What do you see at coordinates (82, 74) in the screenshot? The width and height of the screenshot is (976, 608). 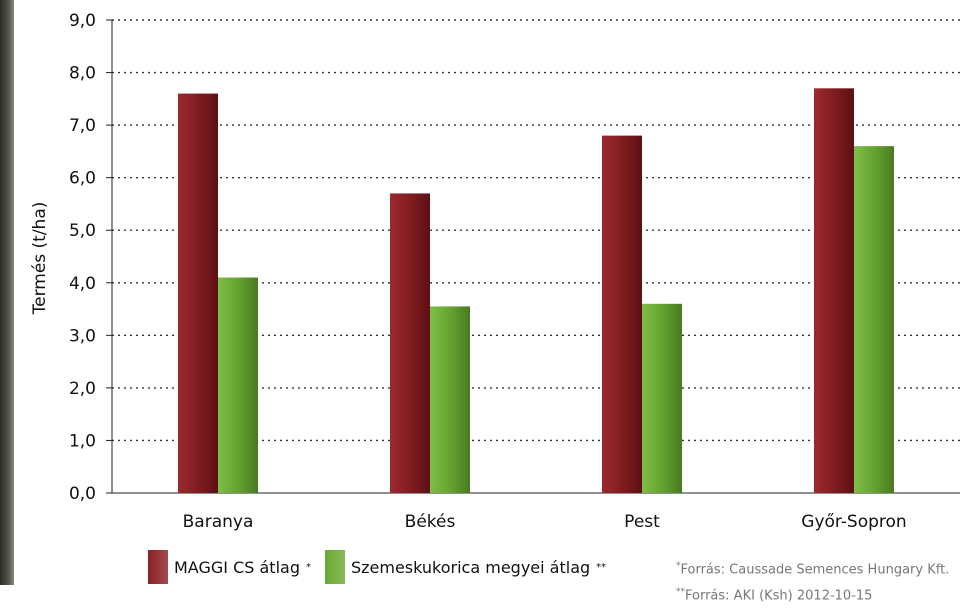 I see `y-tick-label: 8,0` at bounding box center [82, 74].